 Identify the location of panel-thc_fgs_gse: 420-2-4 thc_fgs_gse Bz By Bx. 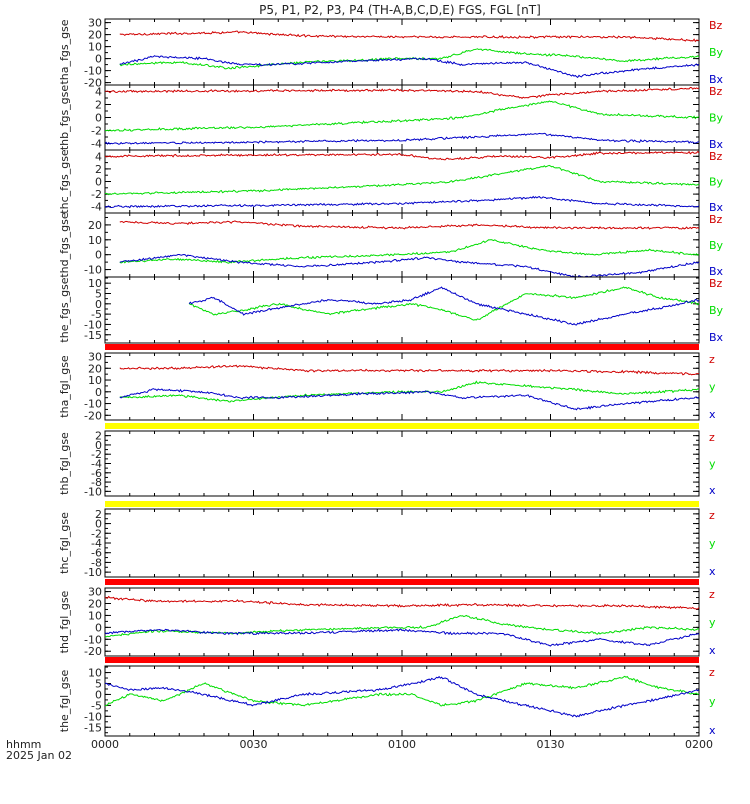
(391, 181).